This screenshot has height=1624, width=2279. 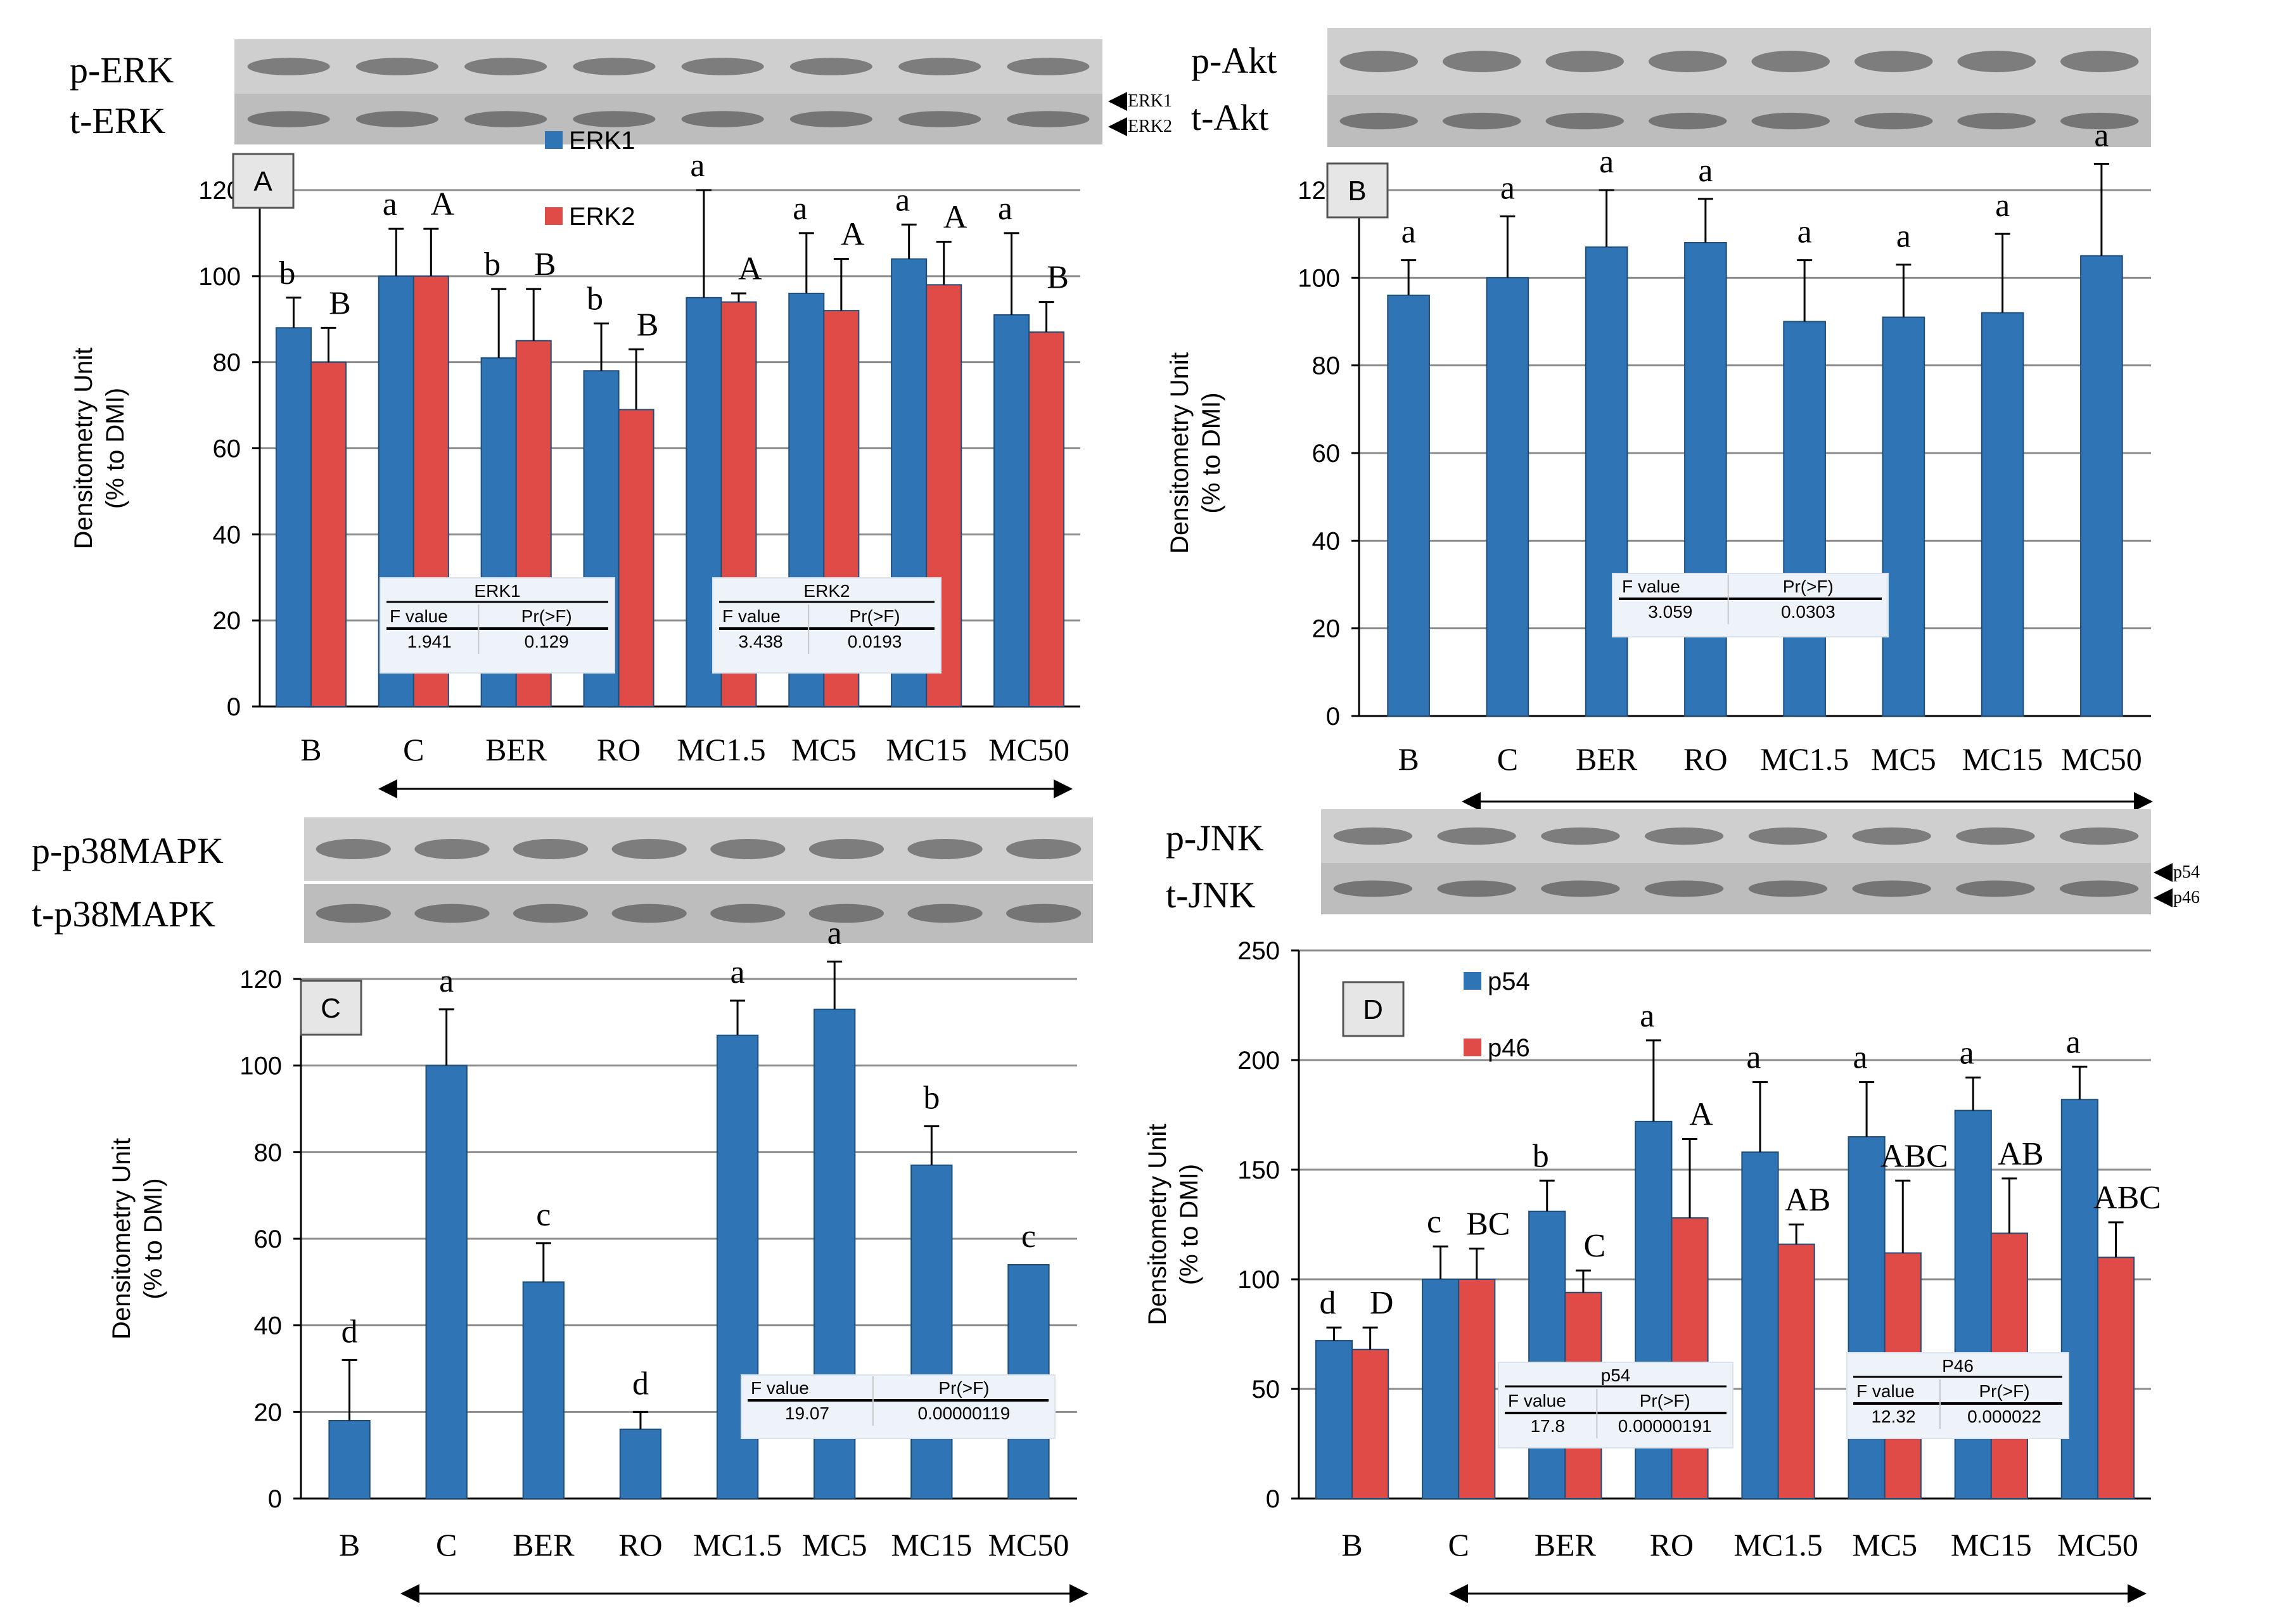 I want to click on y-tick-label: 150, so click(x=1258, y=1170).